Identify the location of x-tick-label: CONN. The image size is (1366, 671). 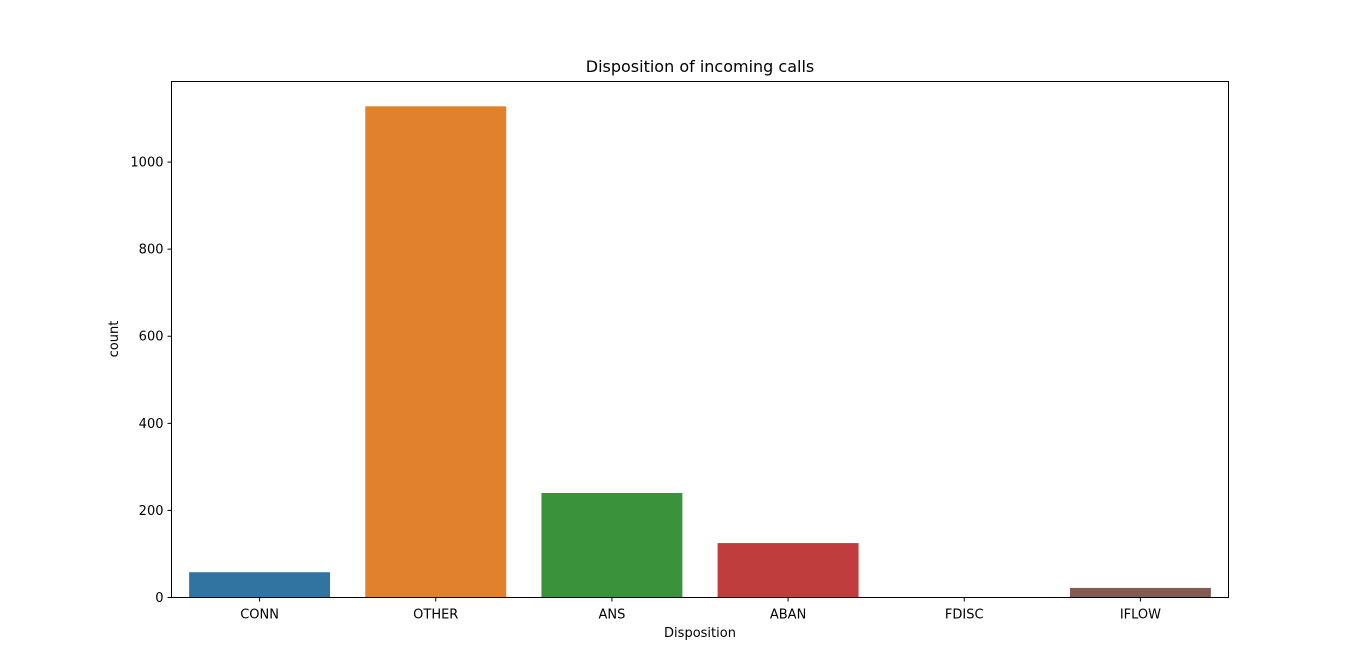
(259, 615).